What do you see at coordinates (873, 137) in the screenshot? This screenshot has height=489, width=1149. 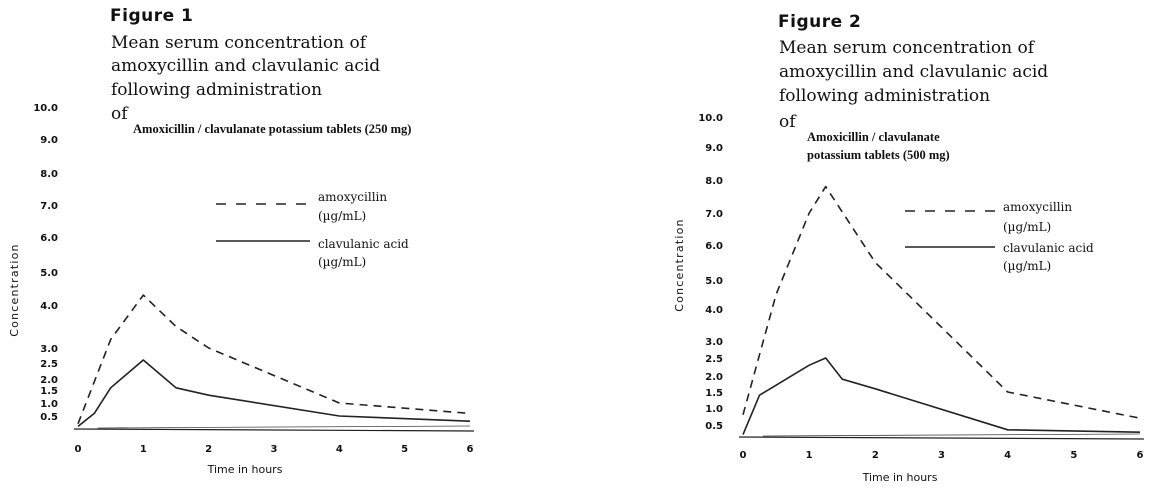 I see `drug-name: Amoxicillin / clavulanate` at bounding box center [873, 137].